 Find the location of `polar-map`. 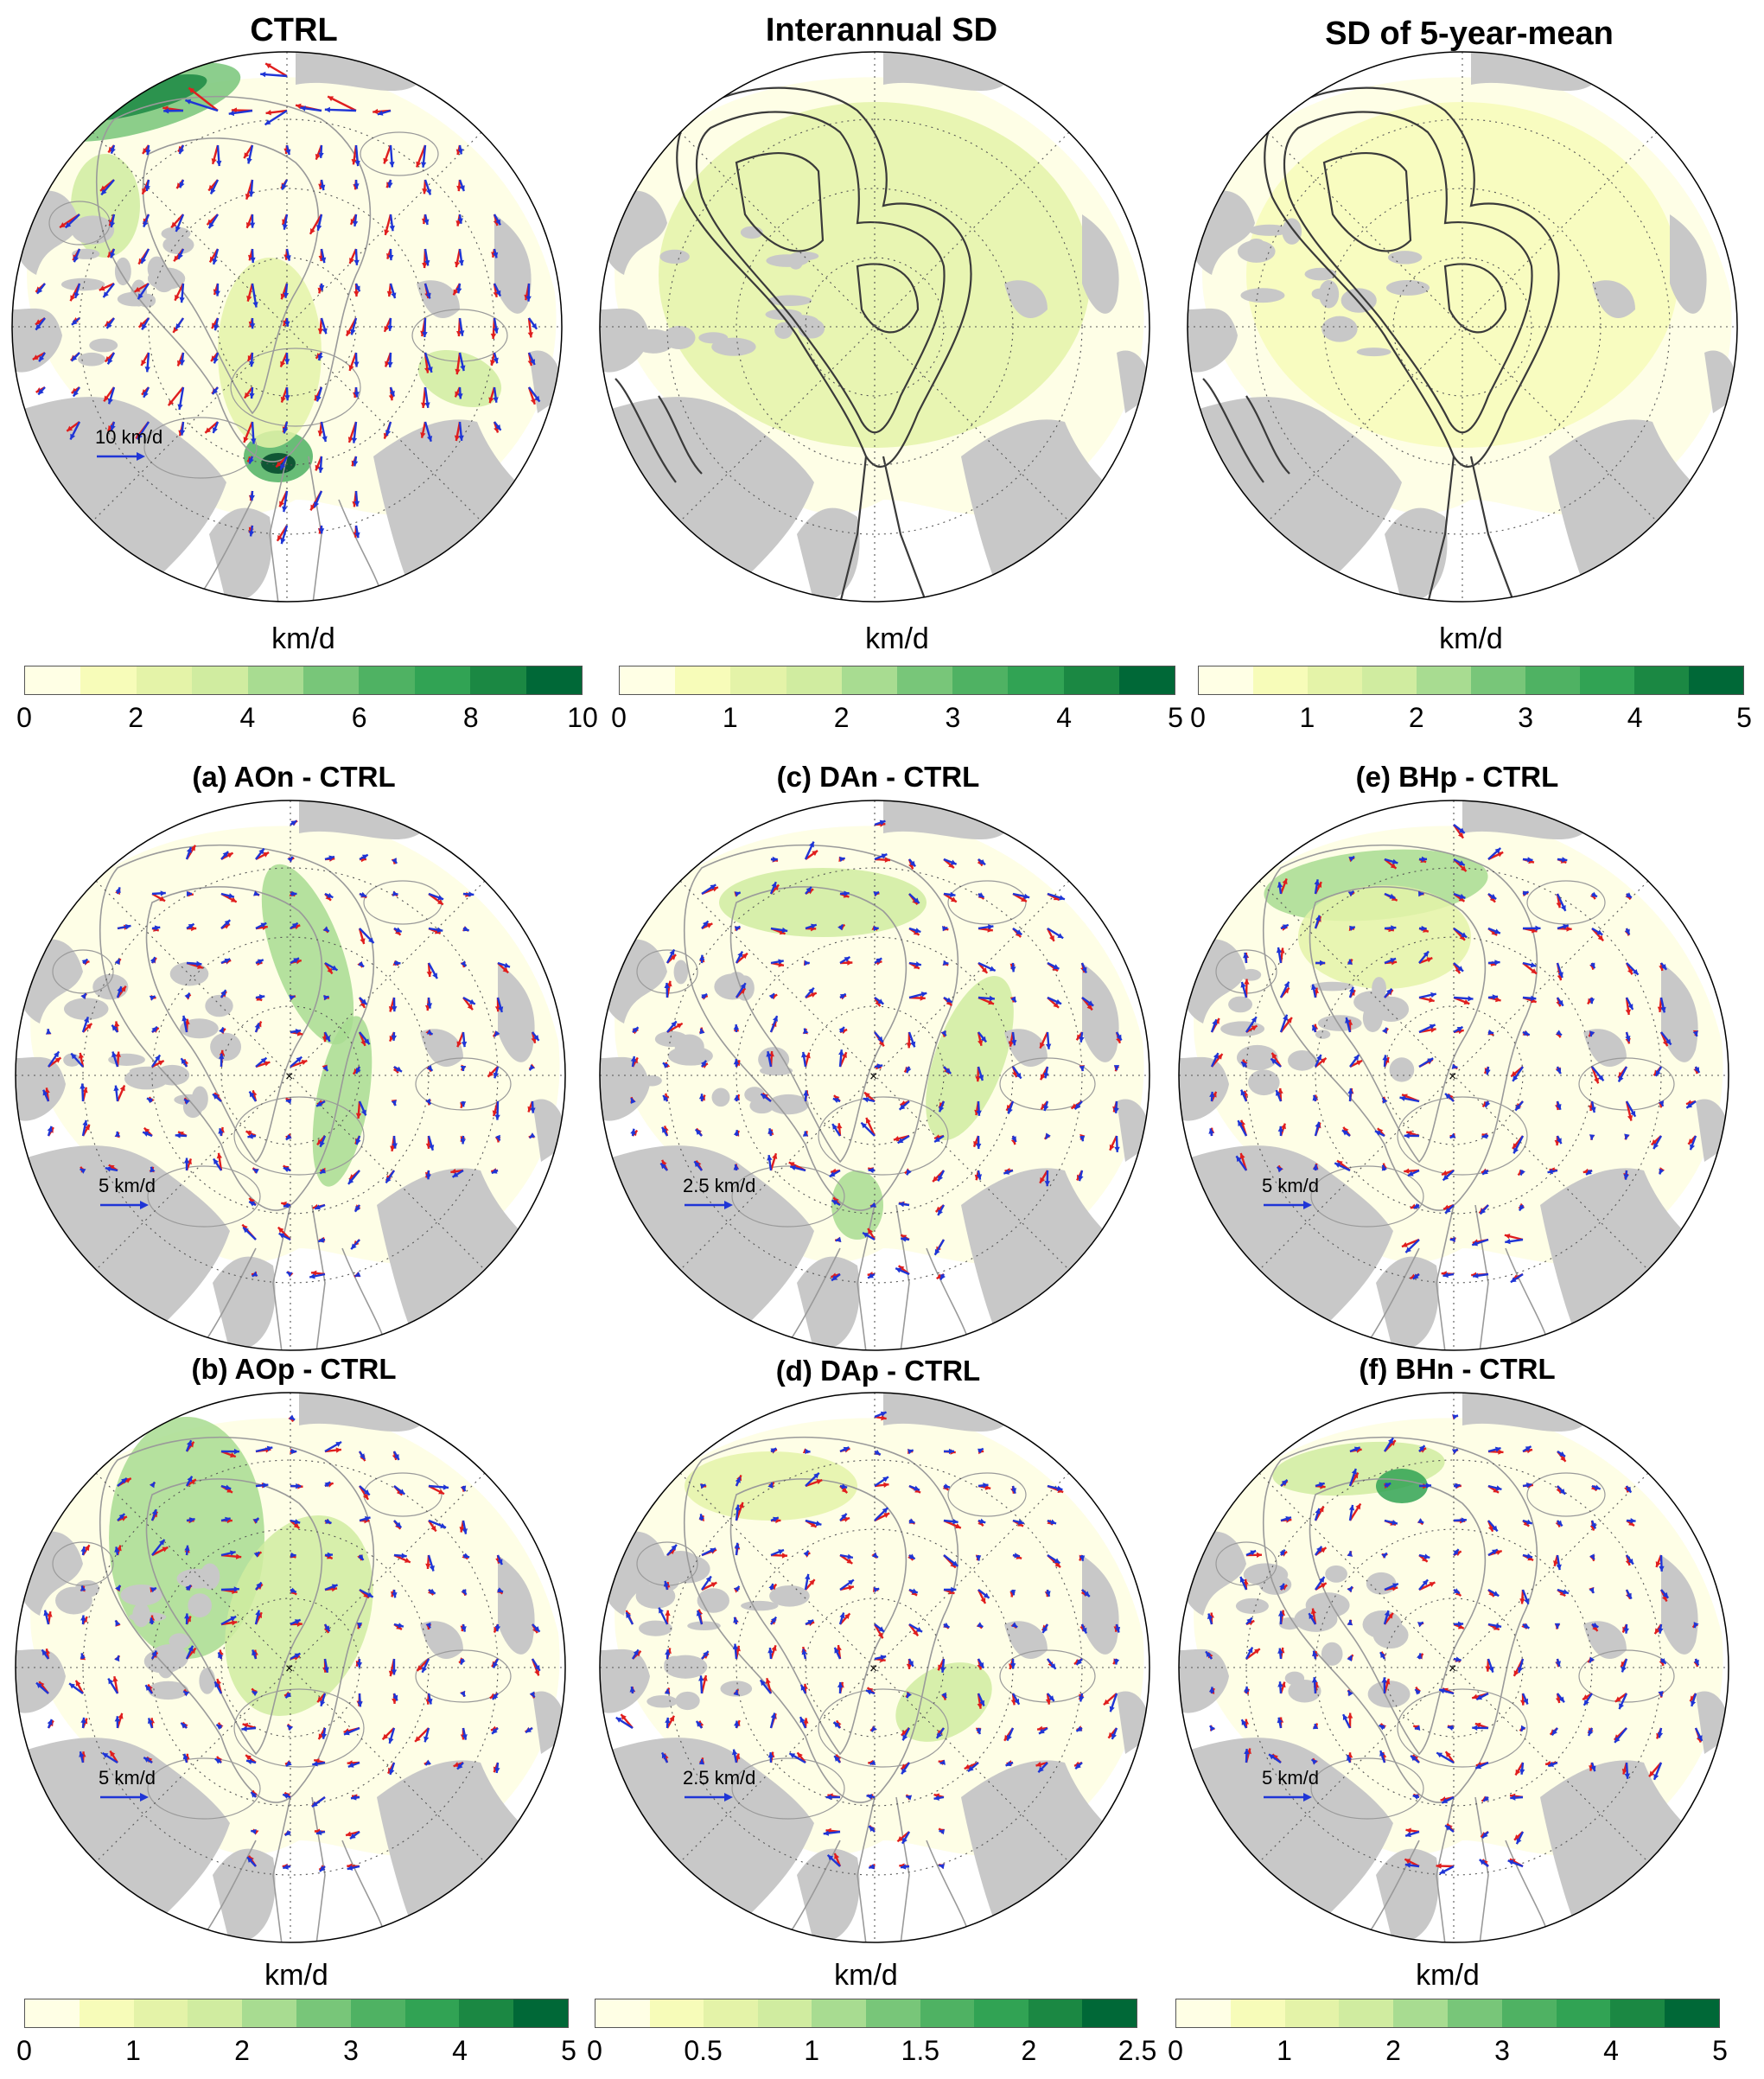

polar-map is located at coordinates (874, 326).